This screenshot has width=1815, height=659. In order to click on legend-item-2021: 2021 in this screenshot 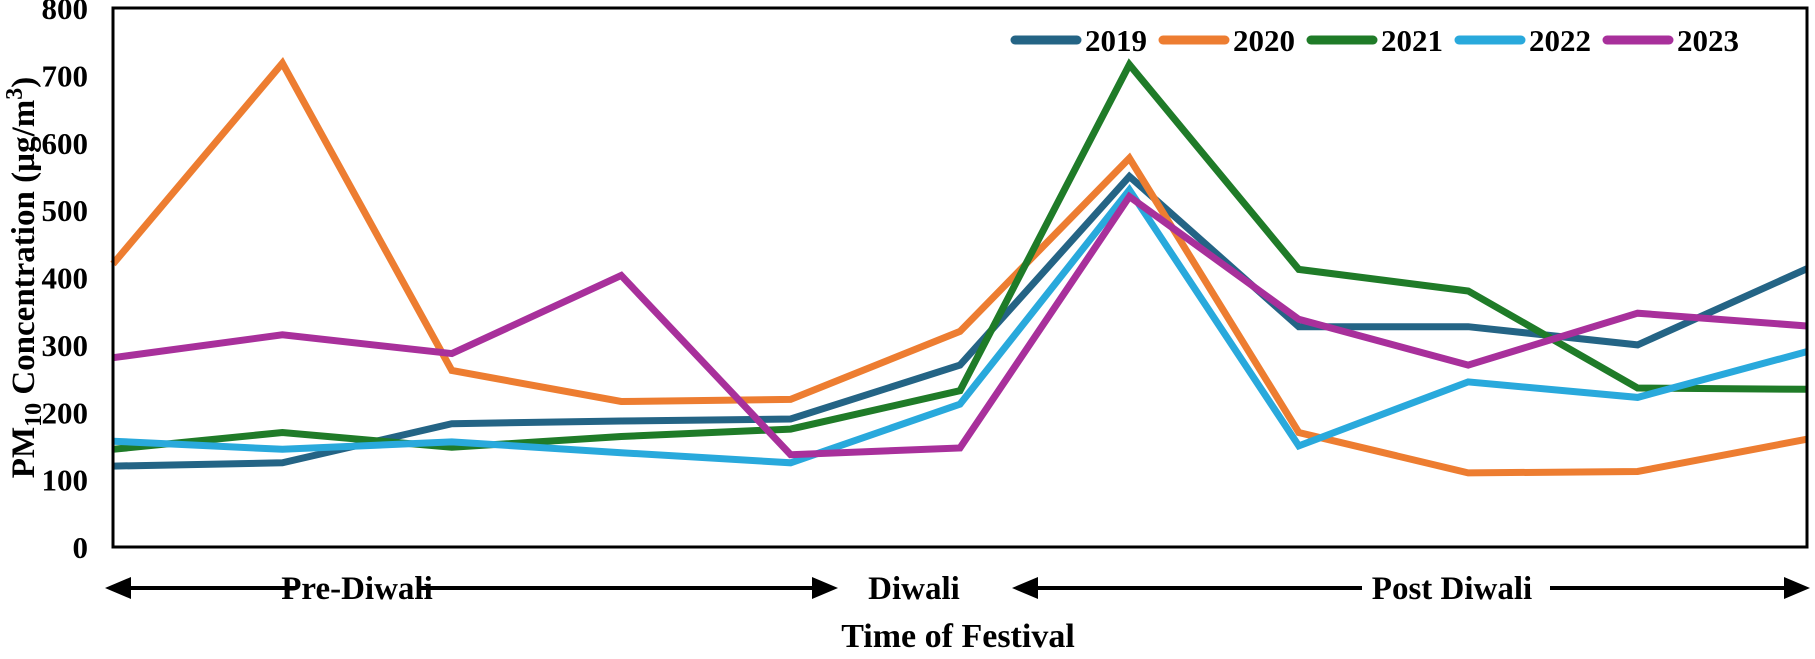, I will do `click(1374, 40)`.